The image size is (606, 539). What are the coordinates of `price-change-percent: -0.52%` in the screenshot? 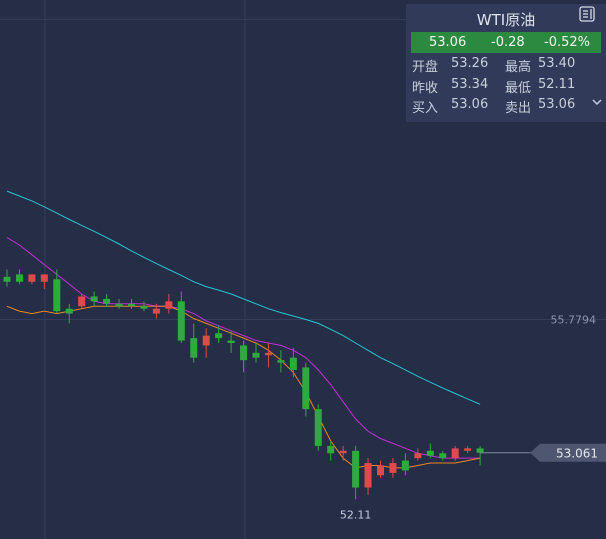 It's located at (567, 42).